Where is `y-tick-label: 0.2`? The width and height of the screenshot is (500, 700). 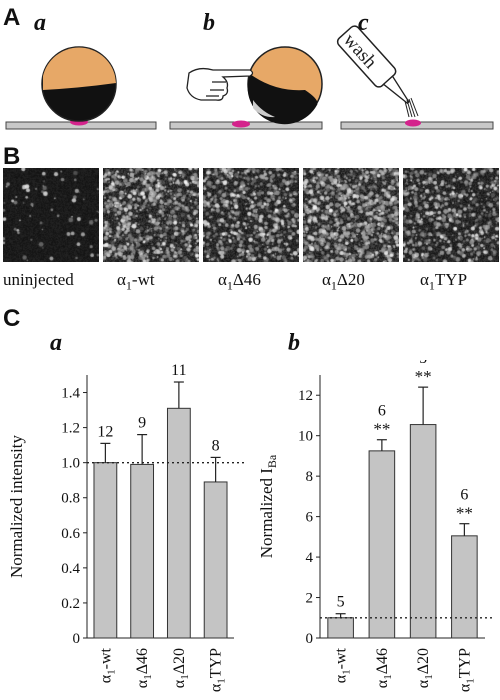 y-tick-label: 0.2 is located at coordinates (70, 604).